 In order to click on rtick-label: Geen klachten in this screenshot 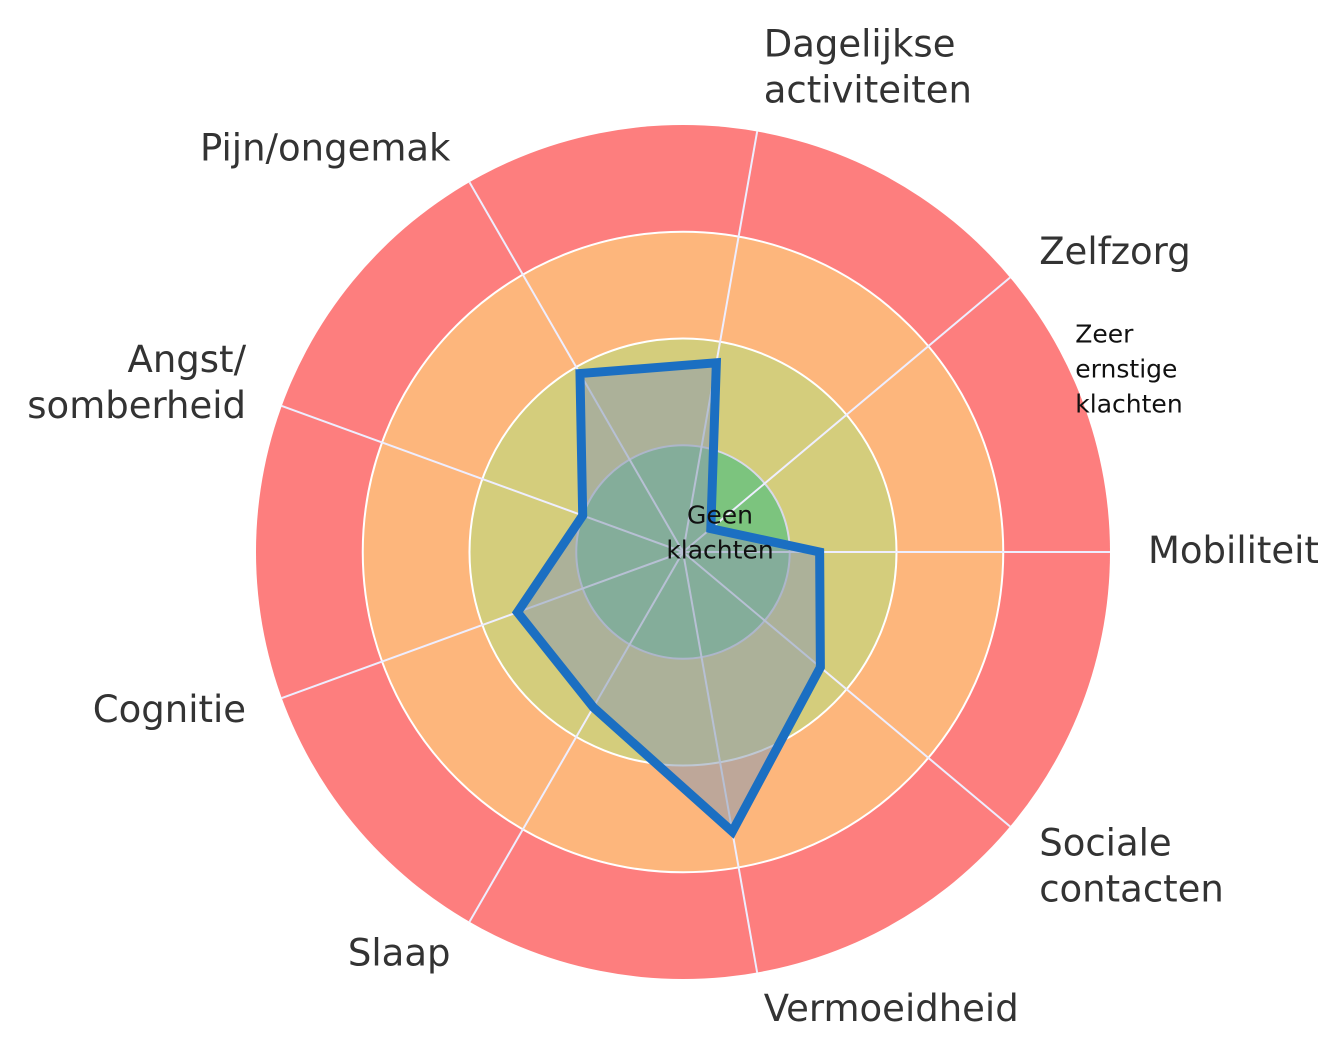, I will do `click(719, 533)`.